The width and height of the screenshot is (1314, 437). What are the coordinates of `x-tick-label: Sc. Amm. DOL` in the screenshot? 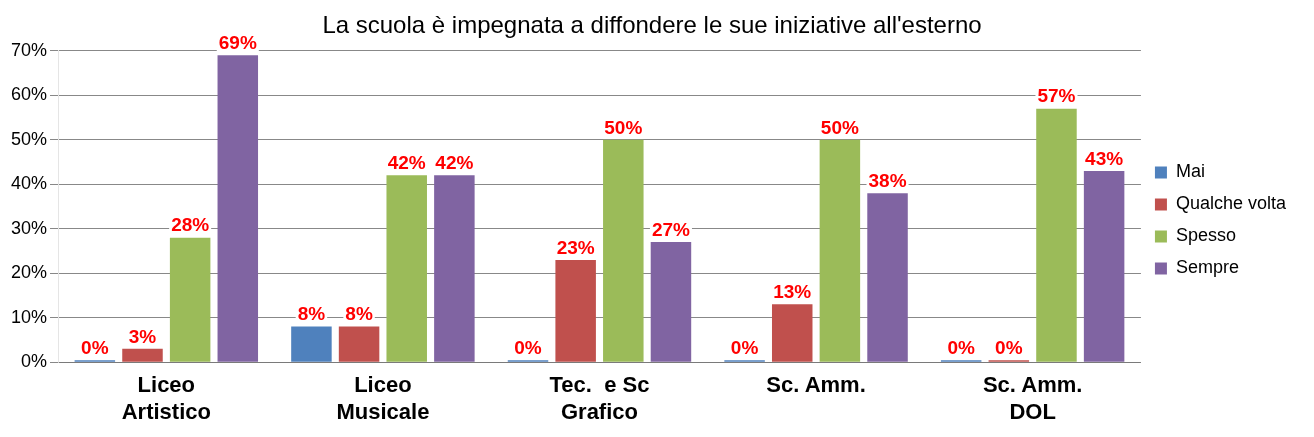 It's located at (1032, 398).